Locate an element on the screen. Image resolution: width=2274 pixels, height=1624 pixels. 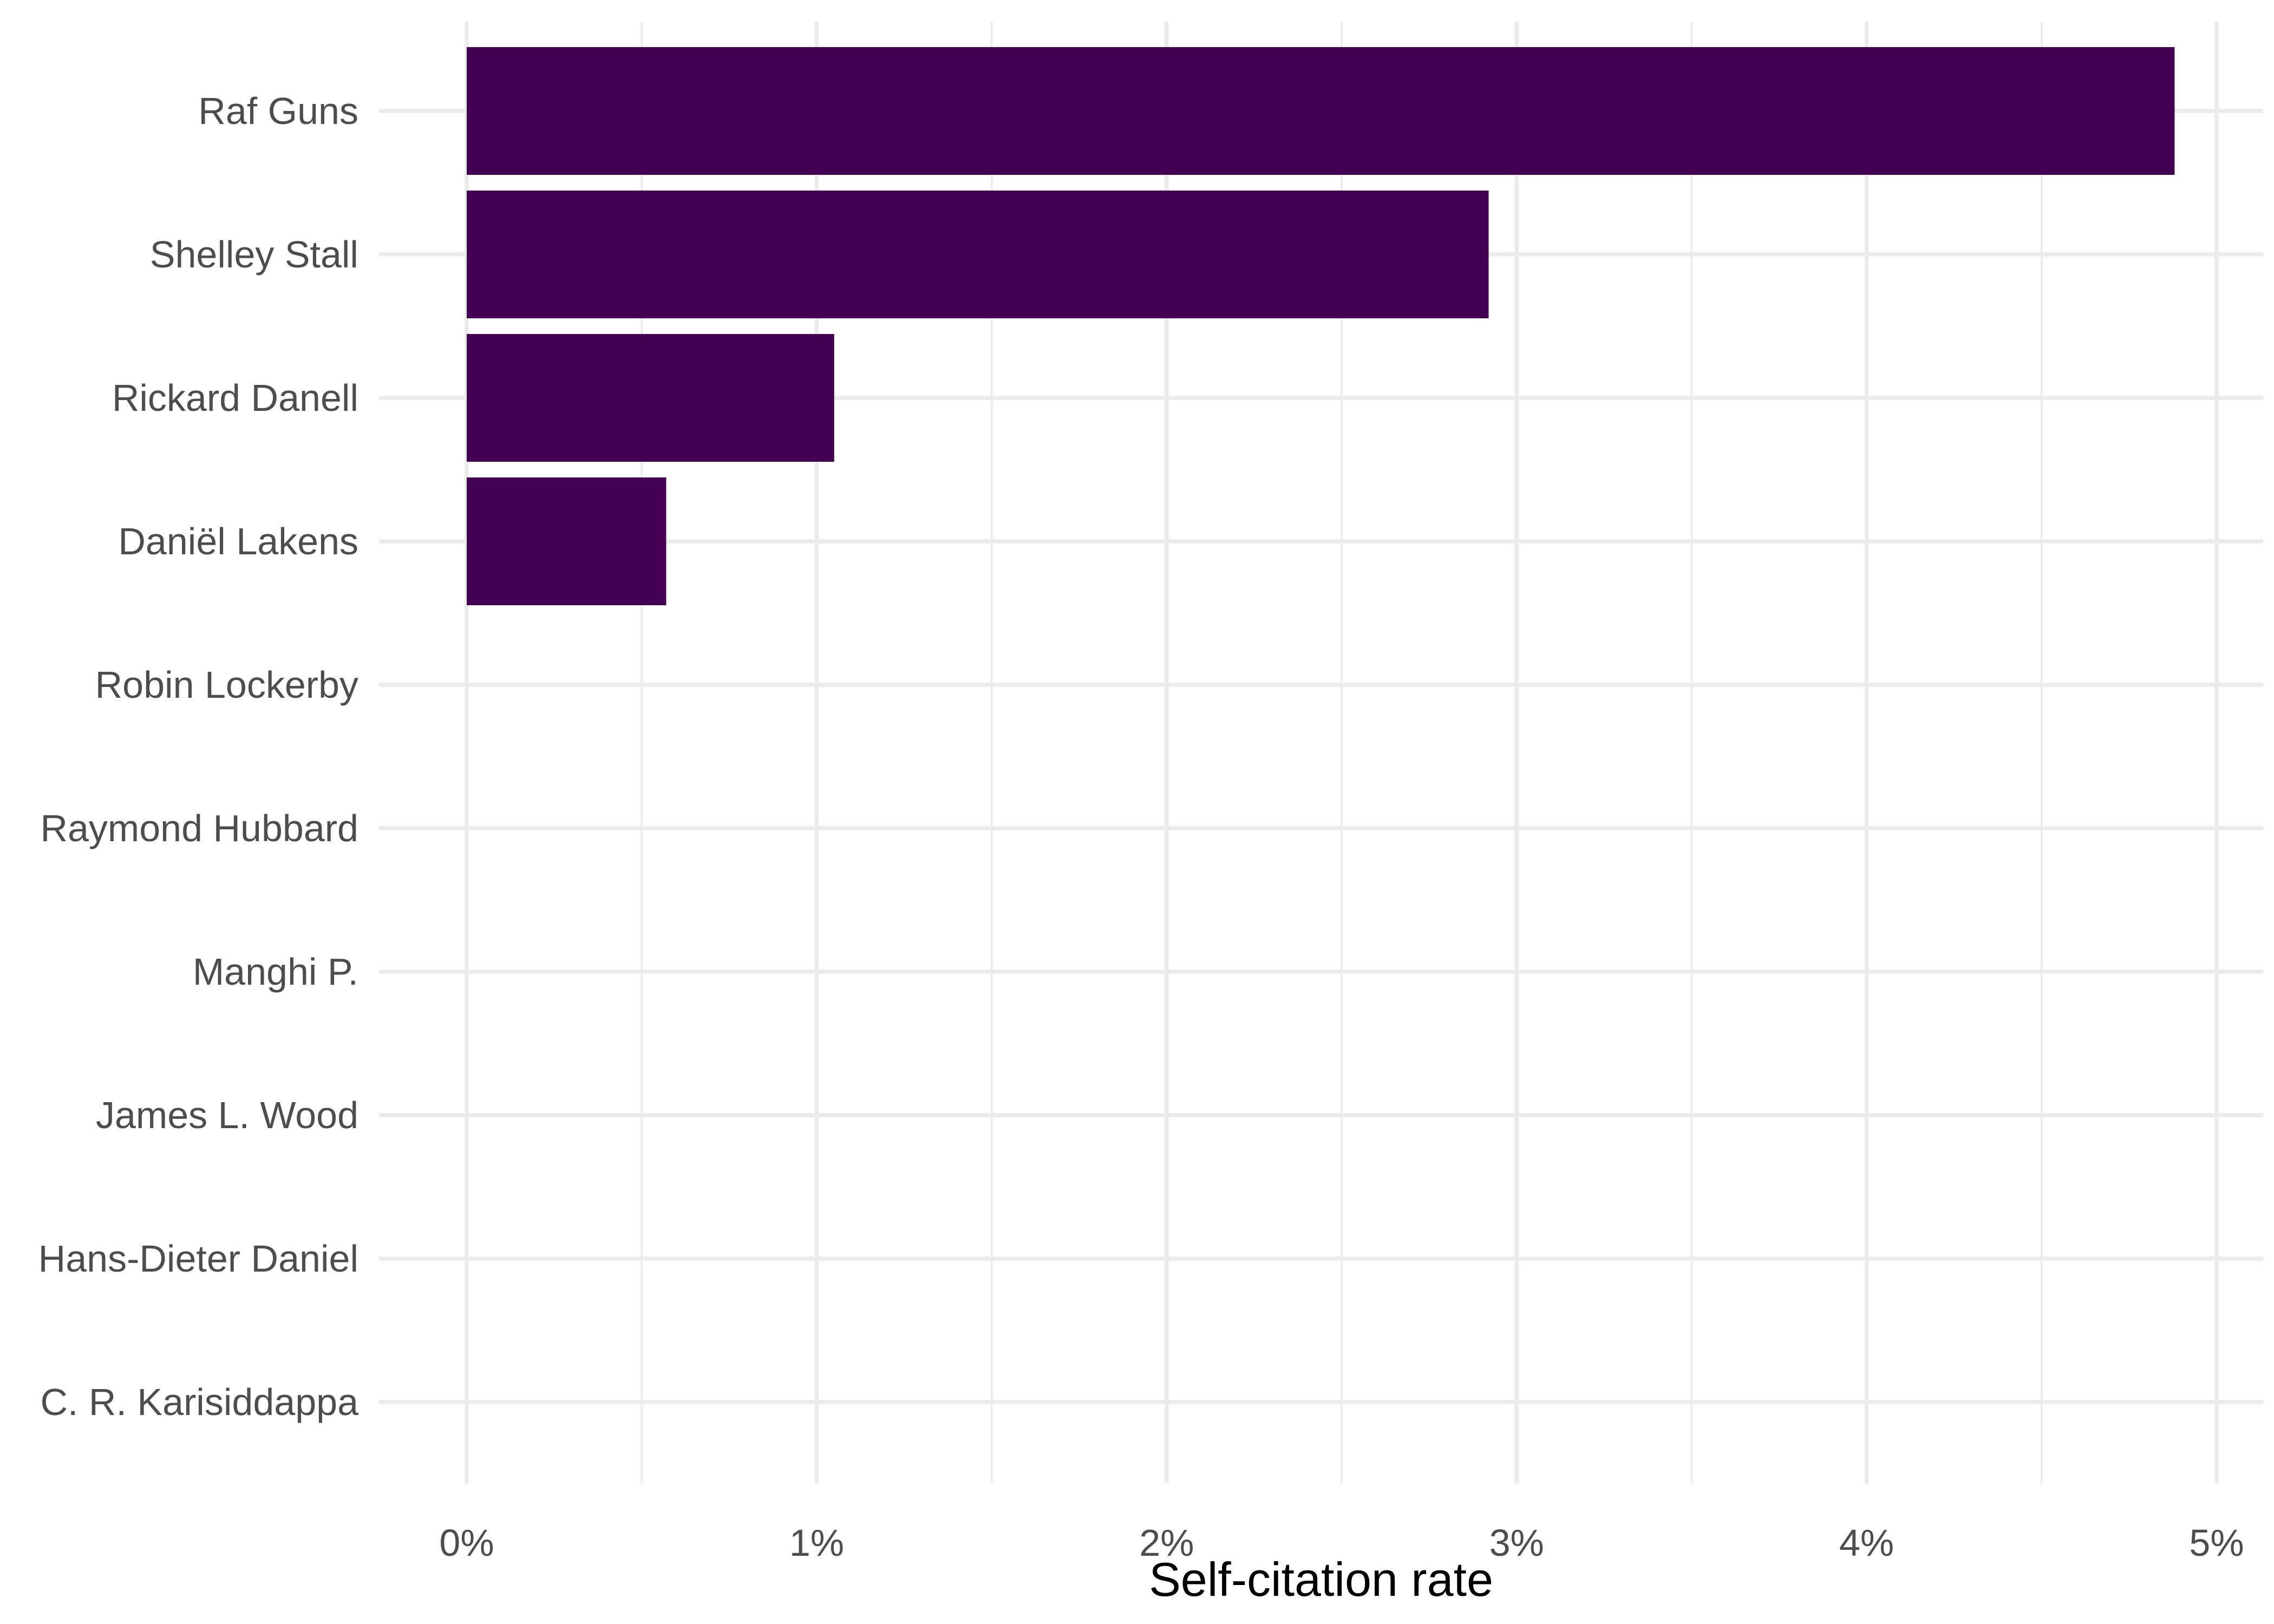
x-axis-tick-label: 2% is located at coordinates (1167, 1543).